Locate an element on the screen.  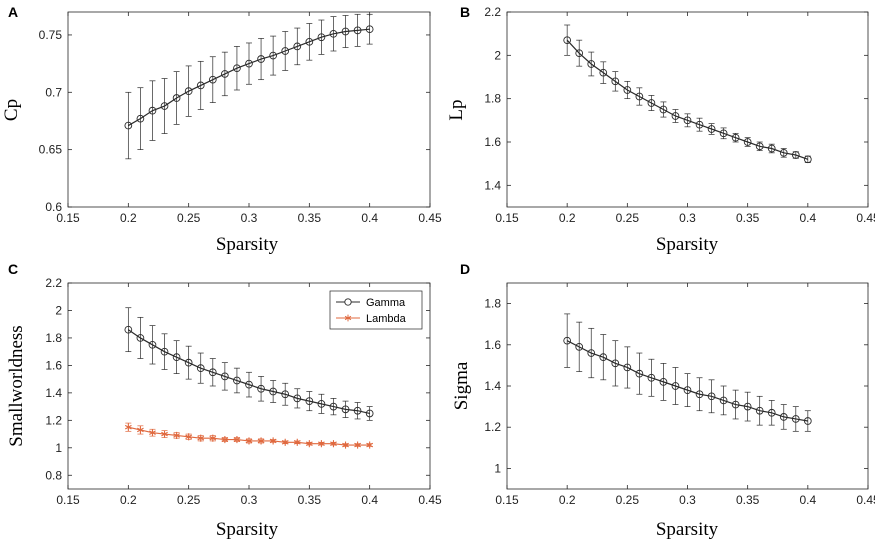
series-sigma is located at coordinates (687, 372).